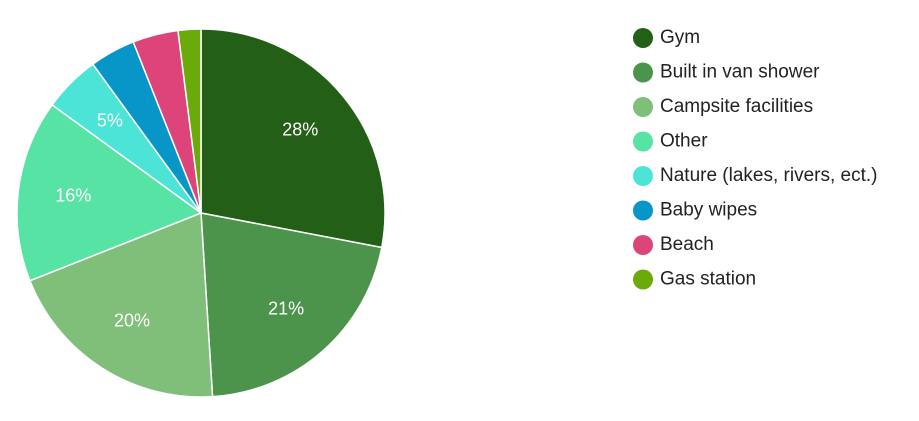  Describe the element at coordinates (708, 279) in the screenshot. I see `legend-label: Gas station` at that location.